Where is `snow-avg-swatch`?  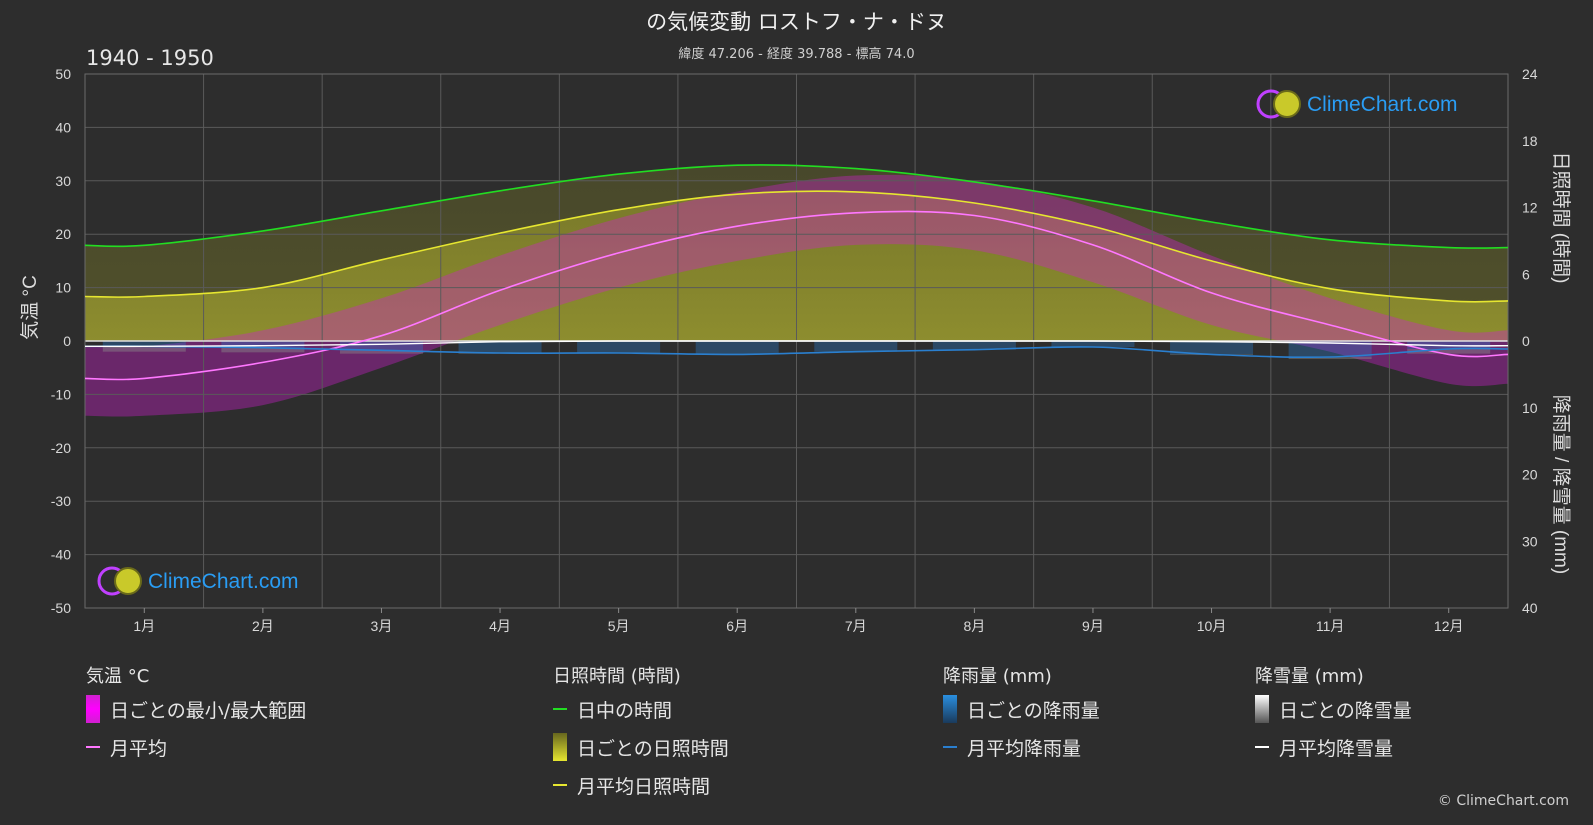
snow-avg-swatch is located at coordinates (1262, 747).